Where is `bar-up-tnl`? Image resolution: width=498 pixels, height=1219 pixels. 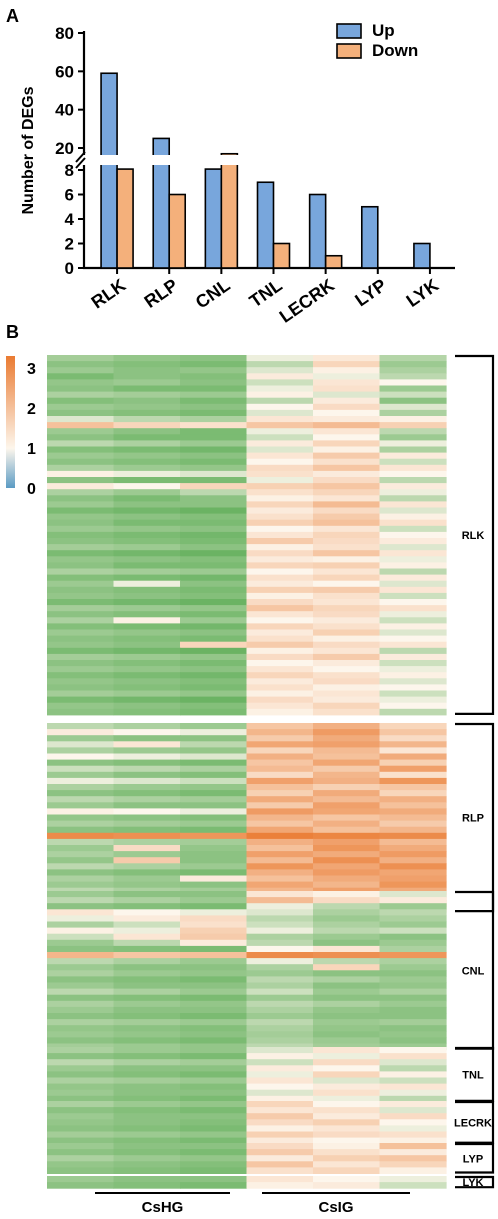
bar-up-tnl is located at coordinates (265, 225).